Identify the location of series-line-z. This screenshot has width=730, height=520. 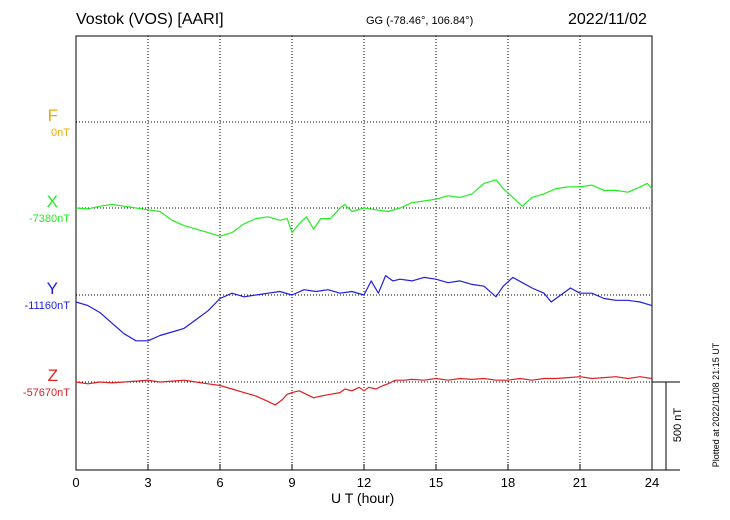
(364, 391).